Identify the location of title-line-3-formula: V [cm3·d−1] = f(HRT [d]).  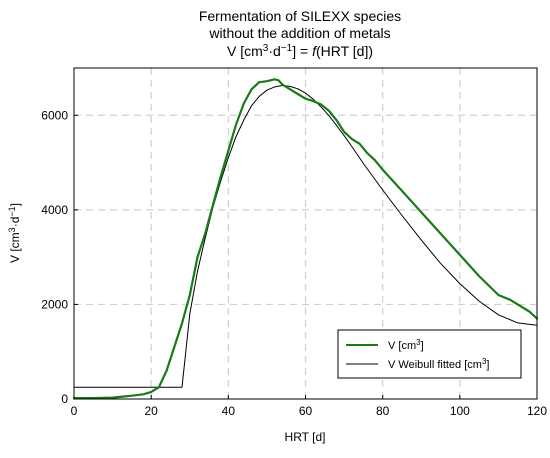
(300, 51).